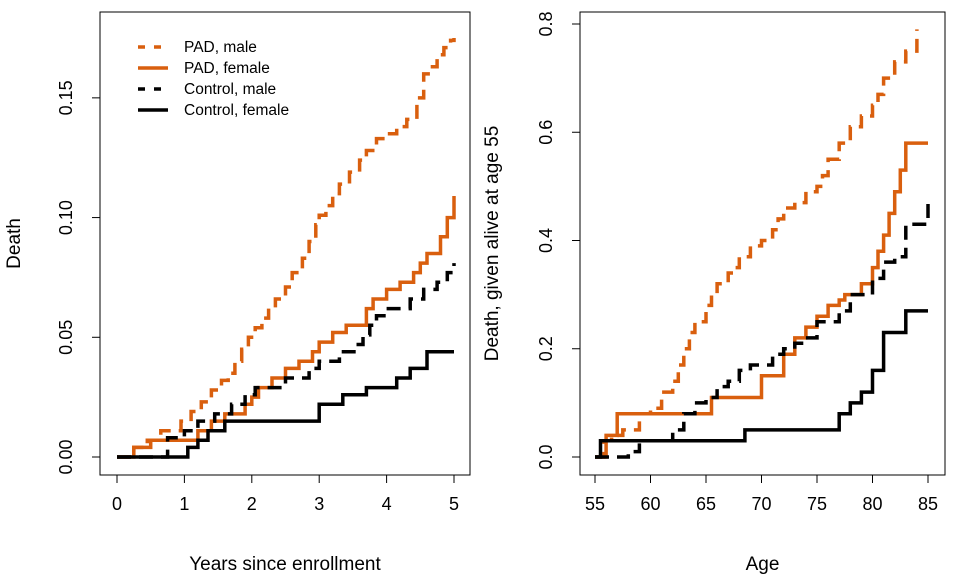 The width and height of the screenshot is (960, 576). Describe the element at coordinates (230, 89) in the screenshot. I see `legend-label: Control, male` at that location.